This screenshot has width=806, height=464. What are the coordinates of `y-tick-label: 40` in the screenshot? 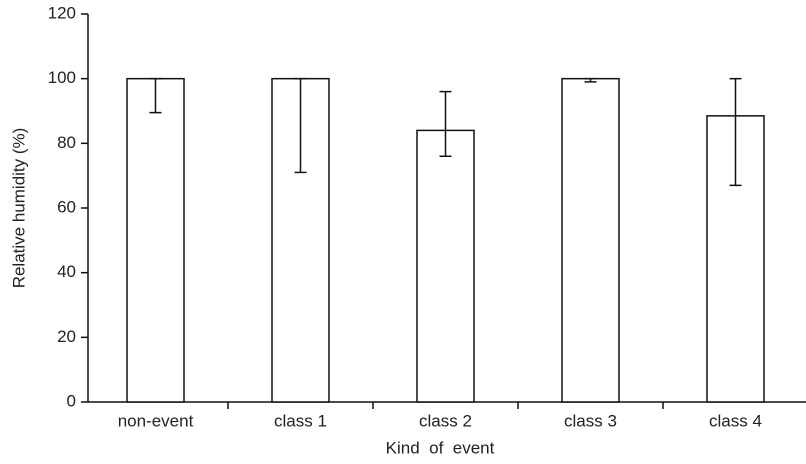 It's located at (66, 271).